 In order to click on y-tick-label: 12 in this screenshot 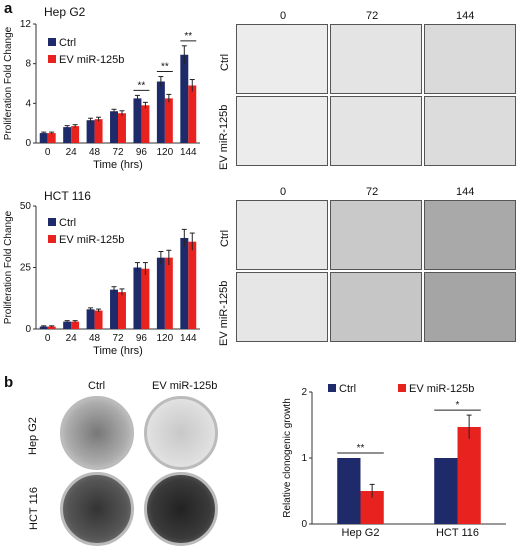, I will do `click(26, 24)`.